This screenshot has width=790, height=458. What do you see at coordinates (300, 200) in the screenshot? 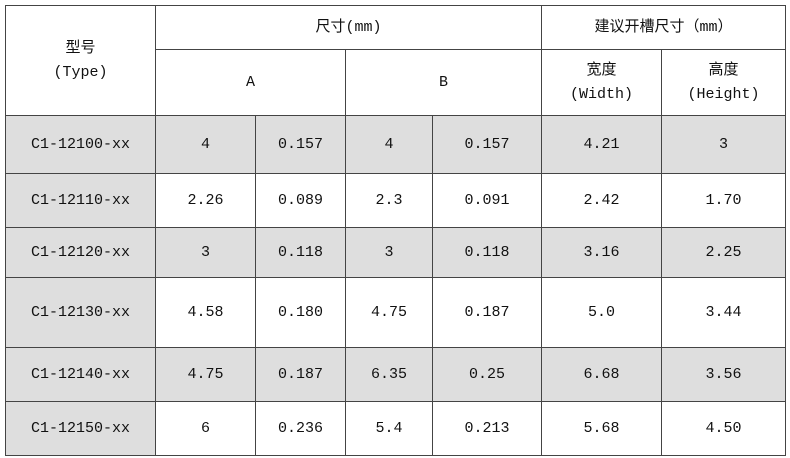
I see `value-cell: 0.089` at bounding box center [300, 200].